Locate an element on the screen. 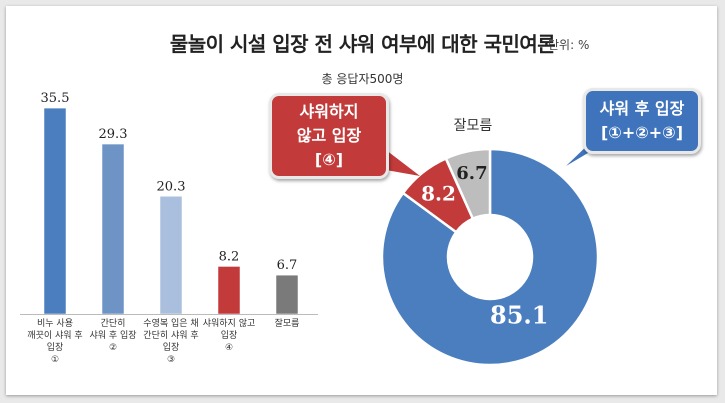  bar-category-label-line: 샤워하지 않고 is located at coordinates (229, 324).